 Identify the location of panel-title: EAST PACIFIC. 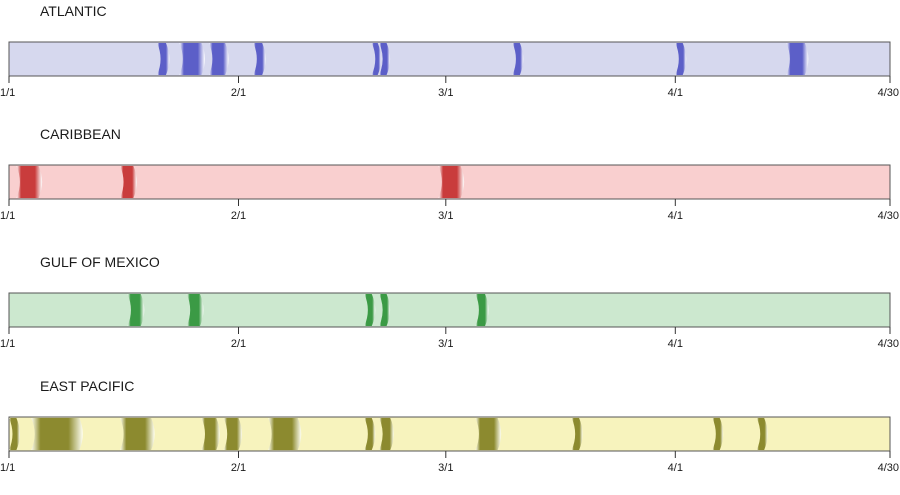
(87, 386).